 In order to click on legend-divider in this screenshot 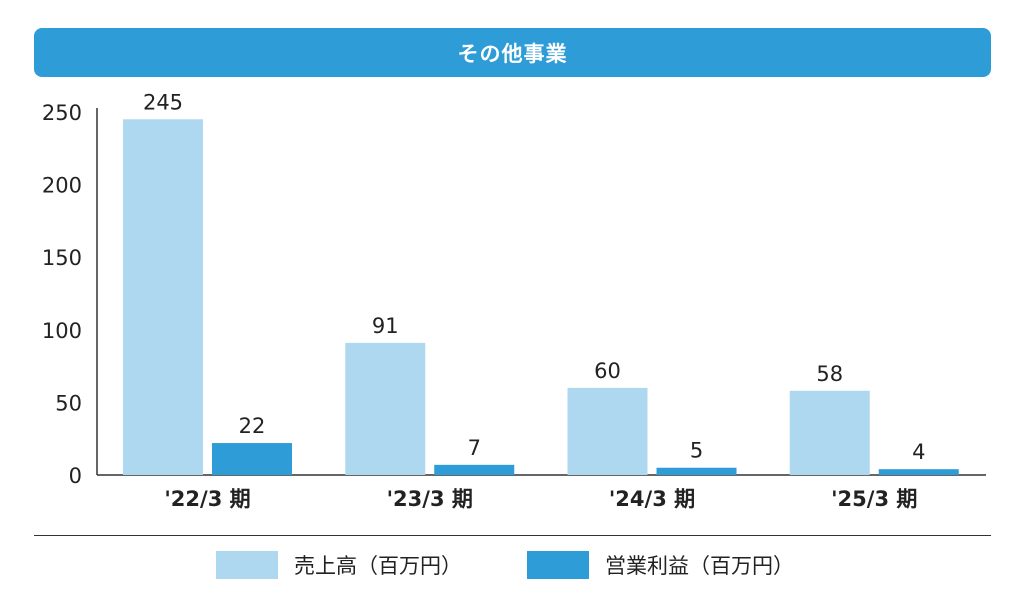, I will do `click(512, 535)`.